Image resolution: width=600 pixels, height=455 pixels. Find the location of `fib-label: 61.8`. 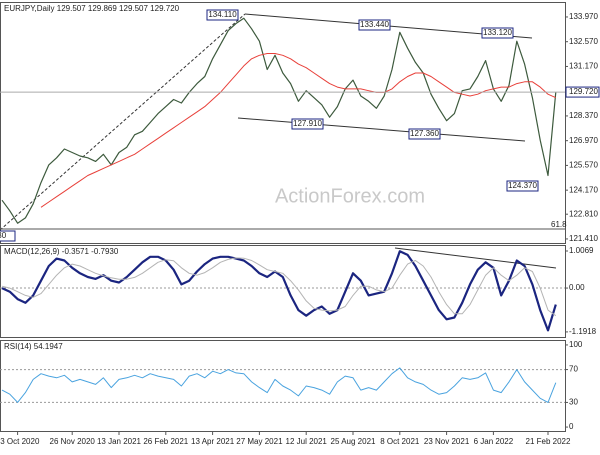

fib-label: 61.8 is located at coordinates (559, 224).